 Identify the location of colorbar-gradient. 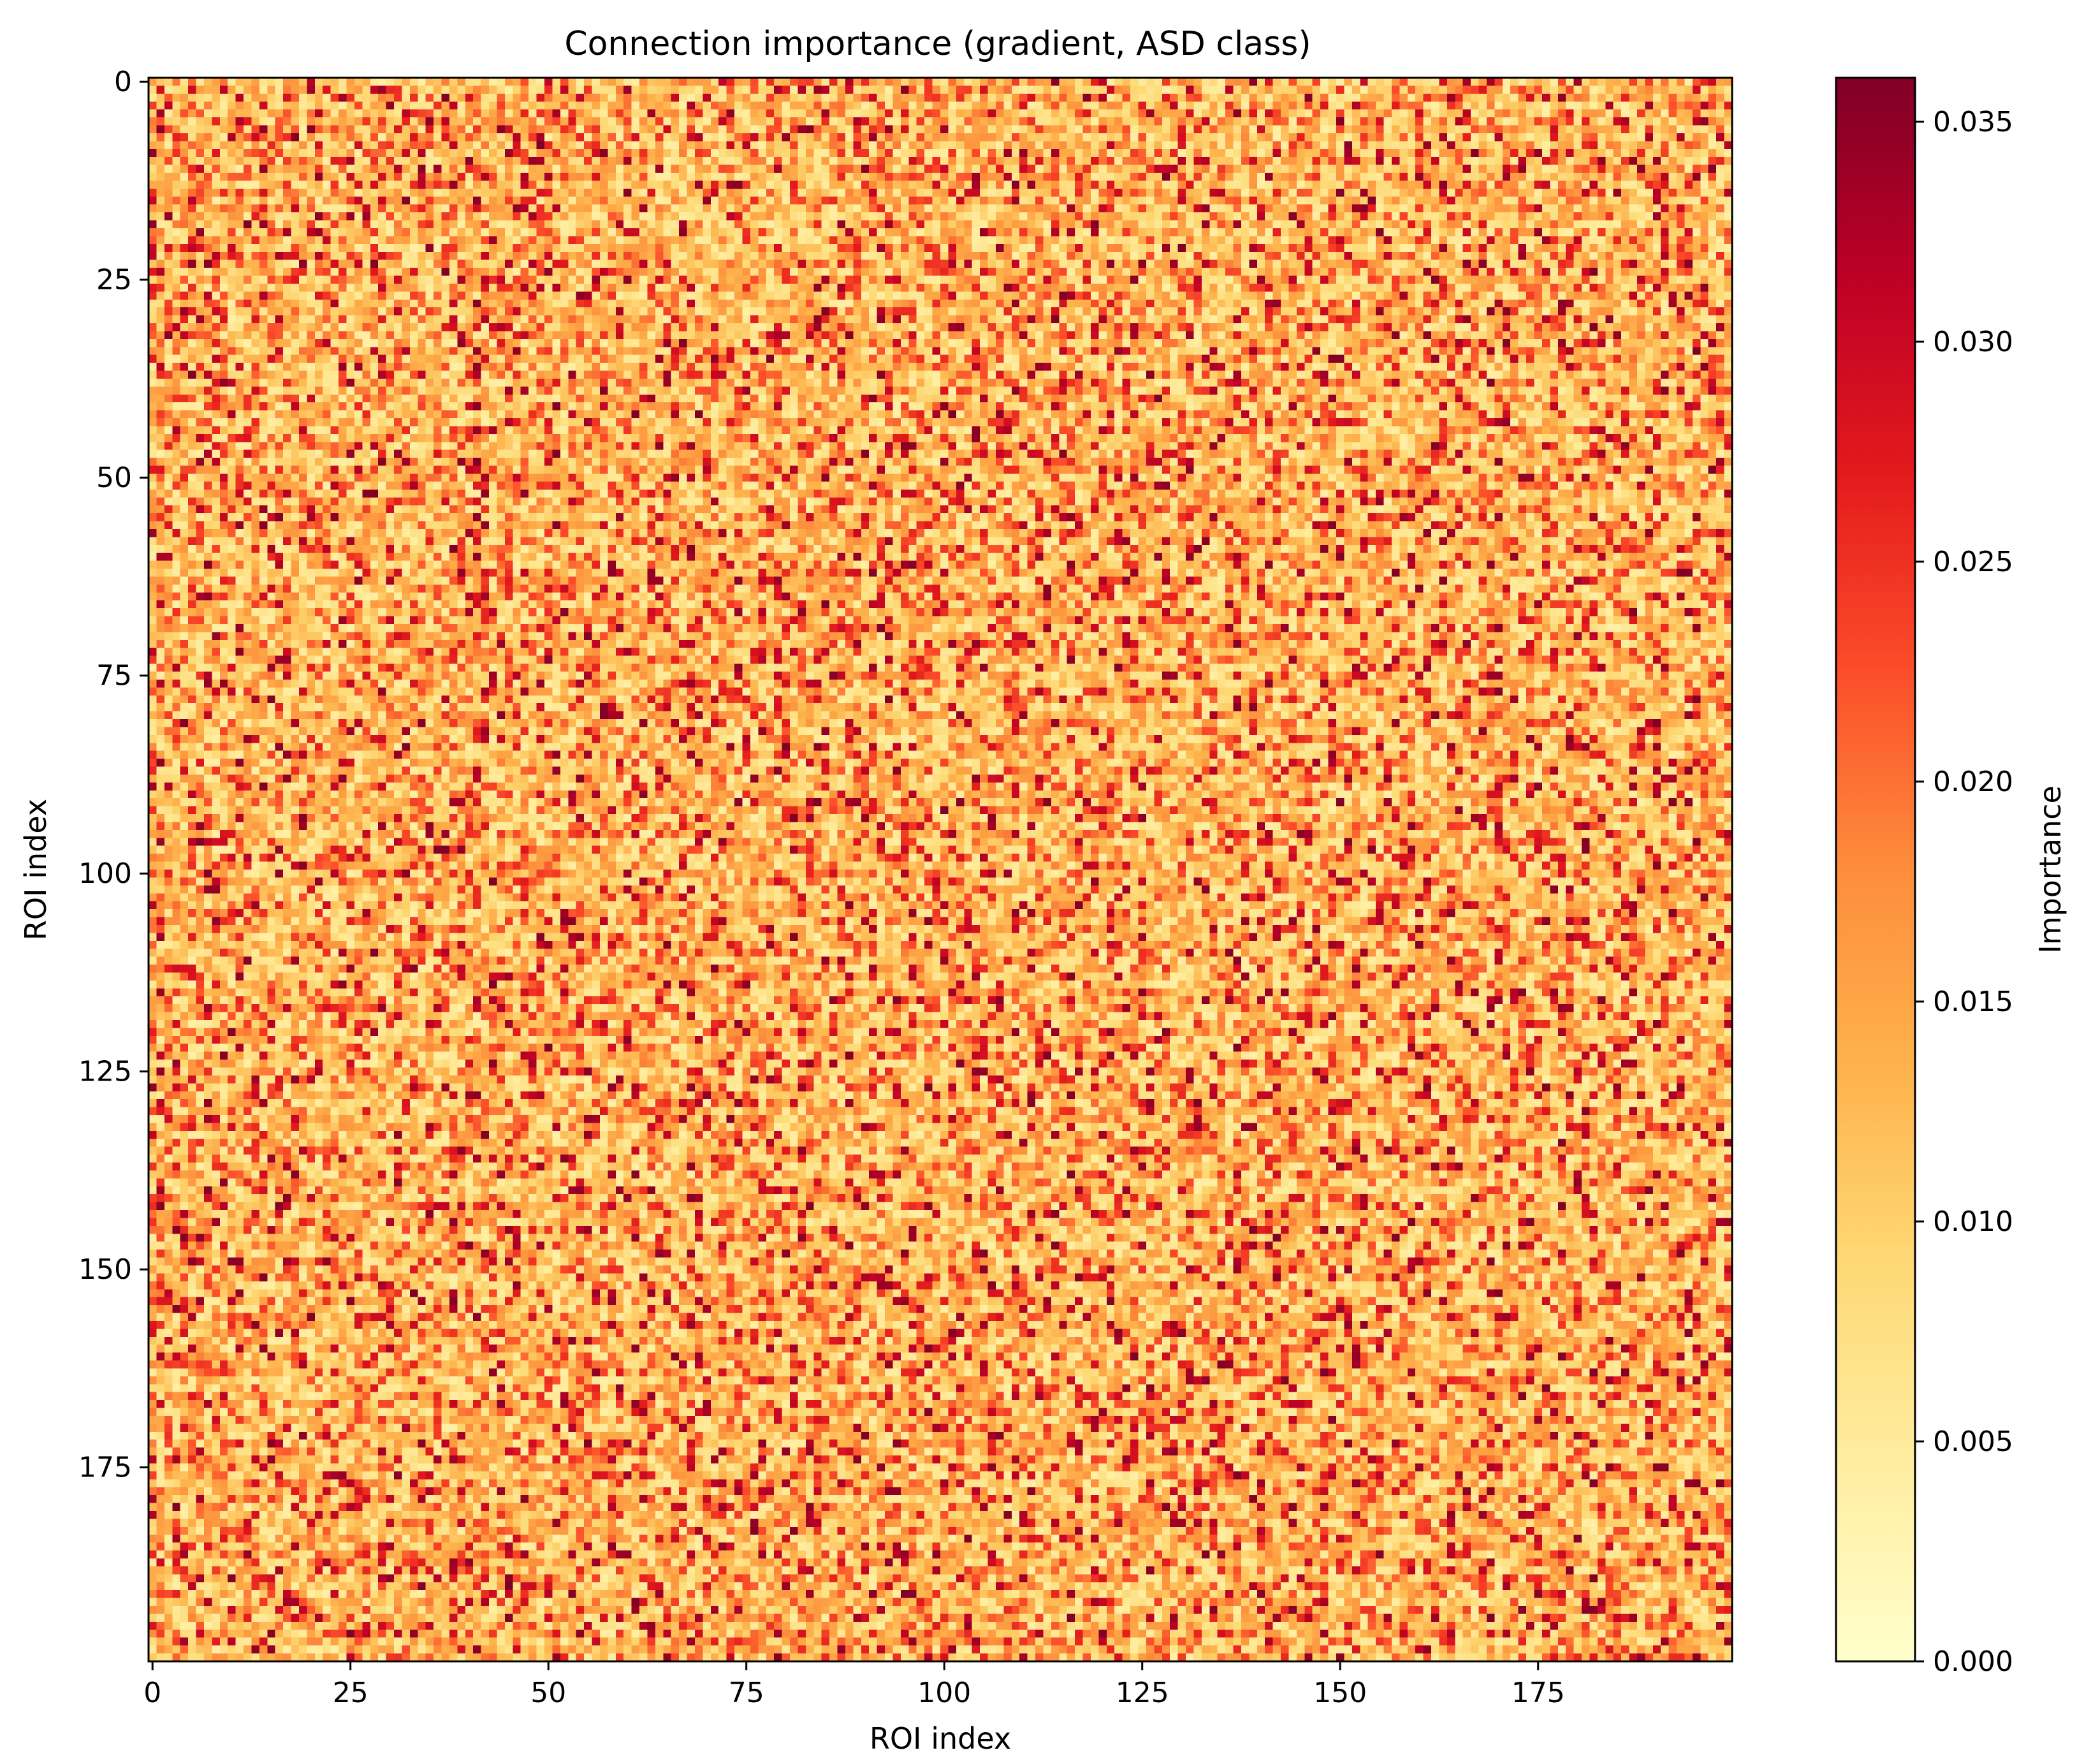
(1875, 869).